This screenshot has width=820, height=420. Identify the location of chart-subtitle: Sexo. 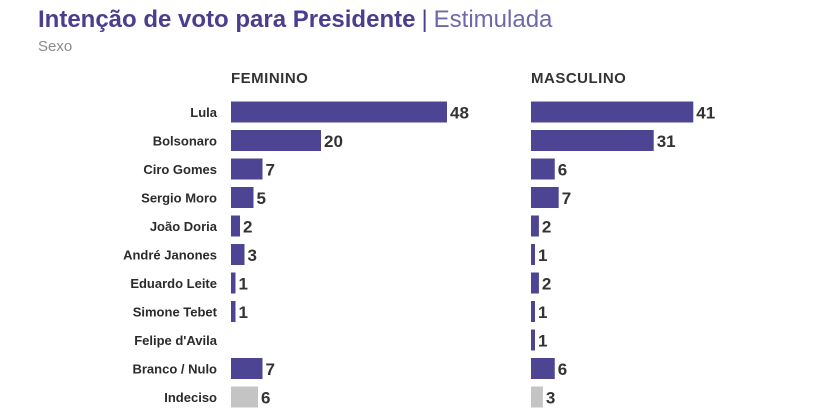
(55, 46).